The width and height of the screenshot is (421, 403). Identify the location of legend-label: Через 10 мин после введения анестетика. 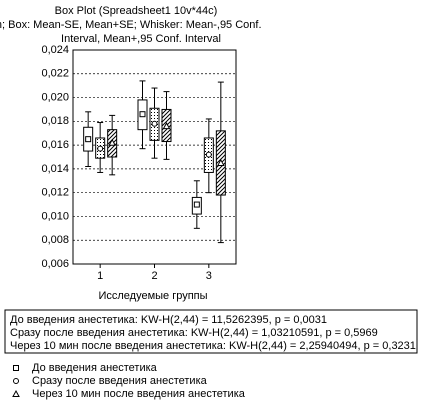
(139, 394).